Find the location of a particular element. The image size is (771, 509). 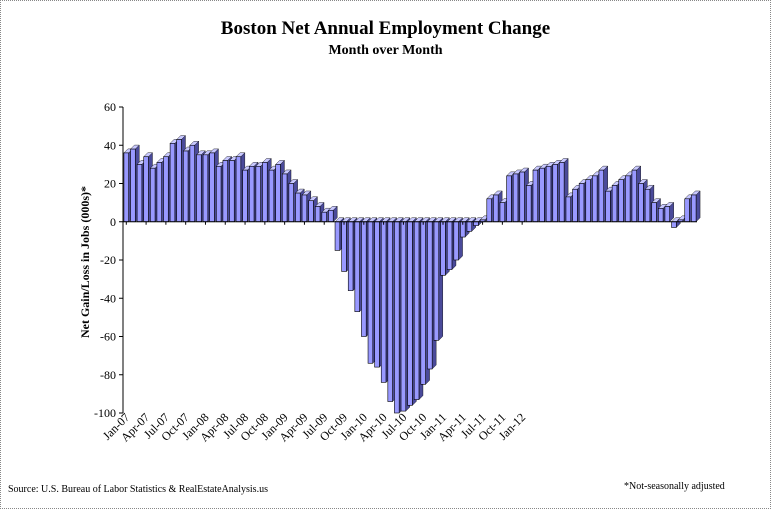

y-tick-label: -20 is located at coordinates (108, 260).